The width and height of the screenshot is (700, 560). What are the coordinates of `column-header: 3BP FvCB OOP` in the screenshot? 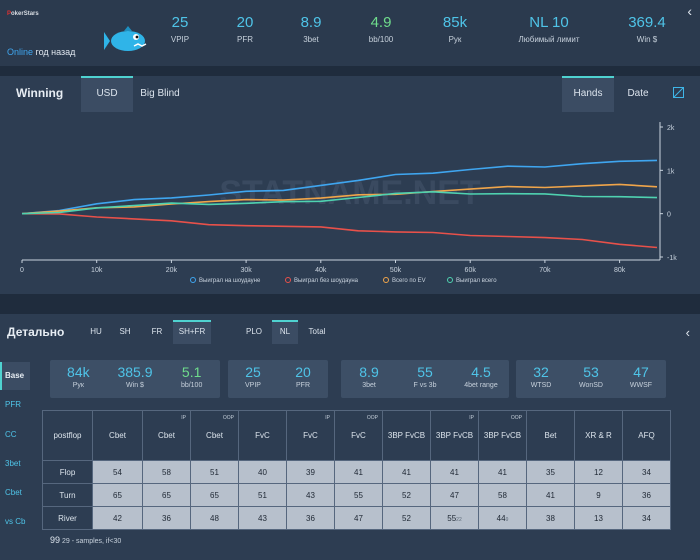 It's located at (502, 435).